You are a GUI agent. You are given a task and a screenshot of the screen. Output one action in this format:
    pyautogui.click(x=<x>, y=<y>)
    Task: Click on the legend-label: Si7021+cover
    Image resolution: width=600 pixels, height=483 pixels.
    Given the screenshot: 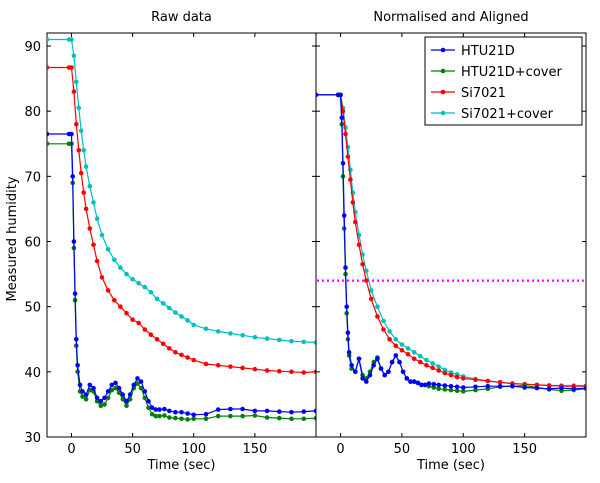 What is the action you would take?
    pyautogui.click(x=507, y=114)
    